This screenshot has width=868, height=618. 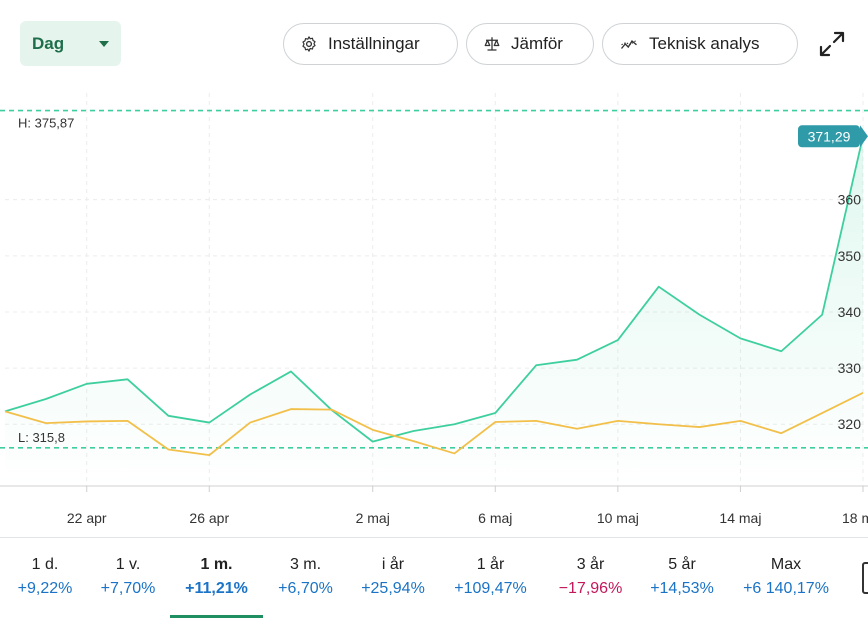 What do you see at coordinates (216, 578) in the screenshot?
I see `range-tab: 1 m. +11,21%` at bounding box center [216, 578].